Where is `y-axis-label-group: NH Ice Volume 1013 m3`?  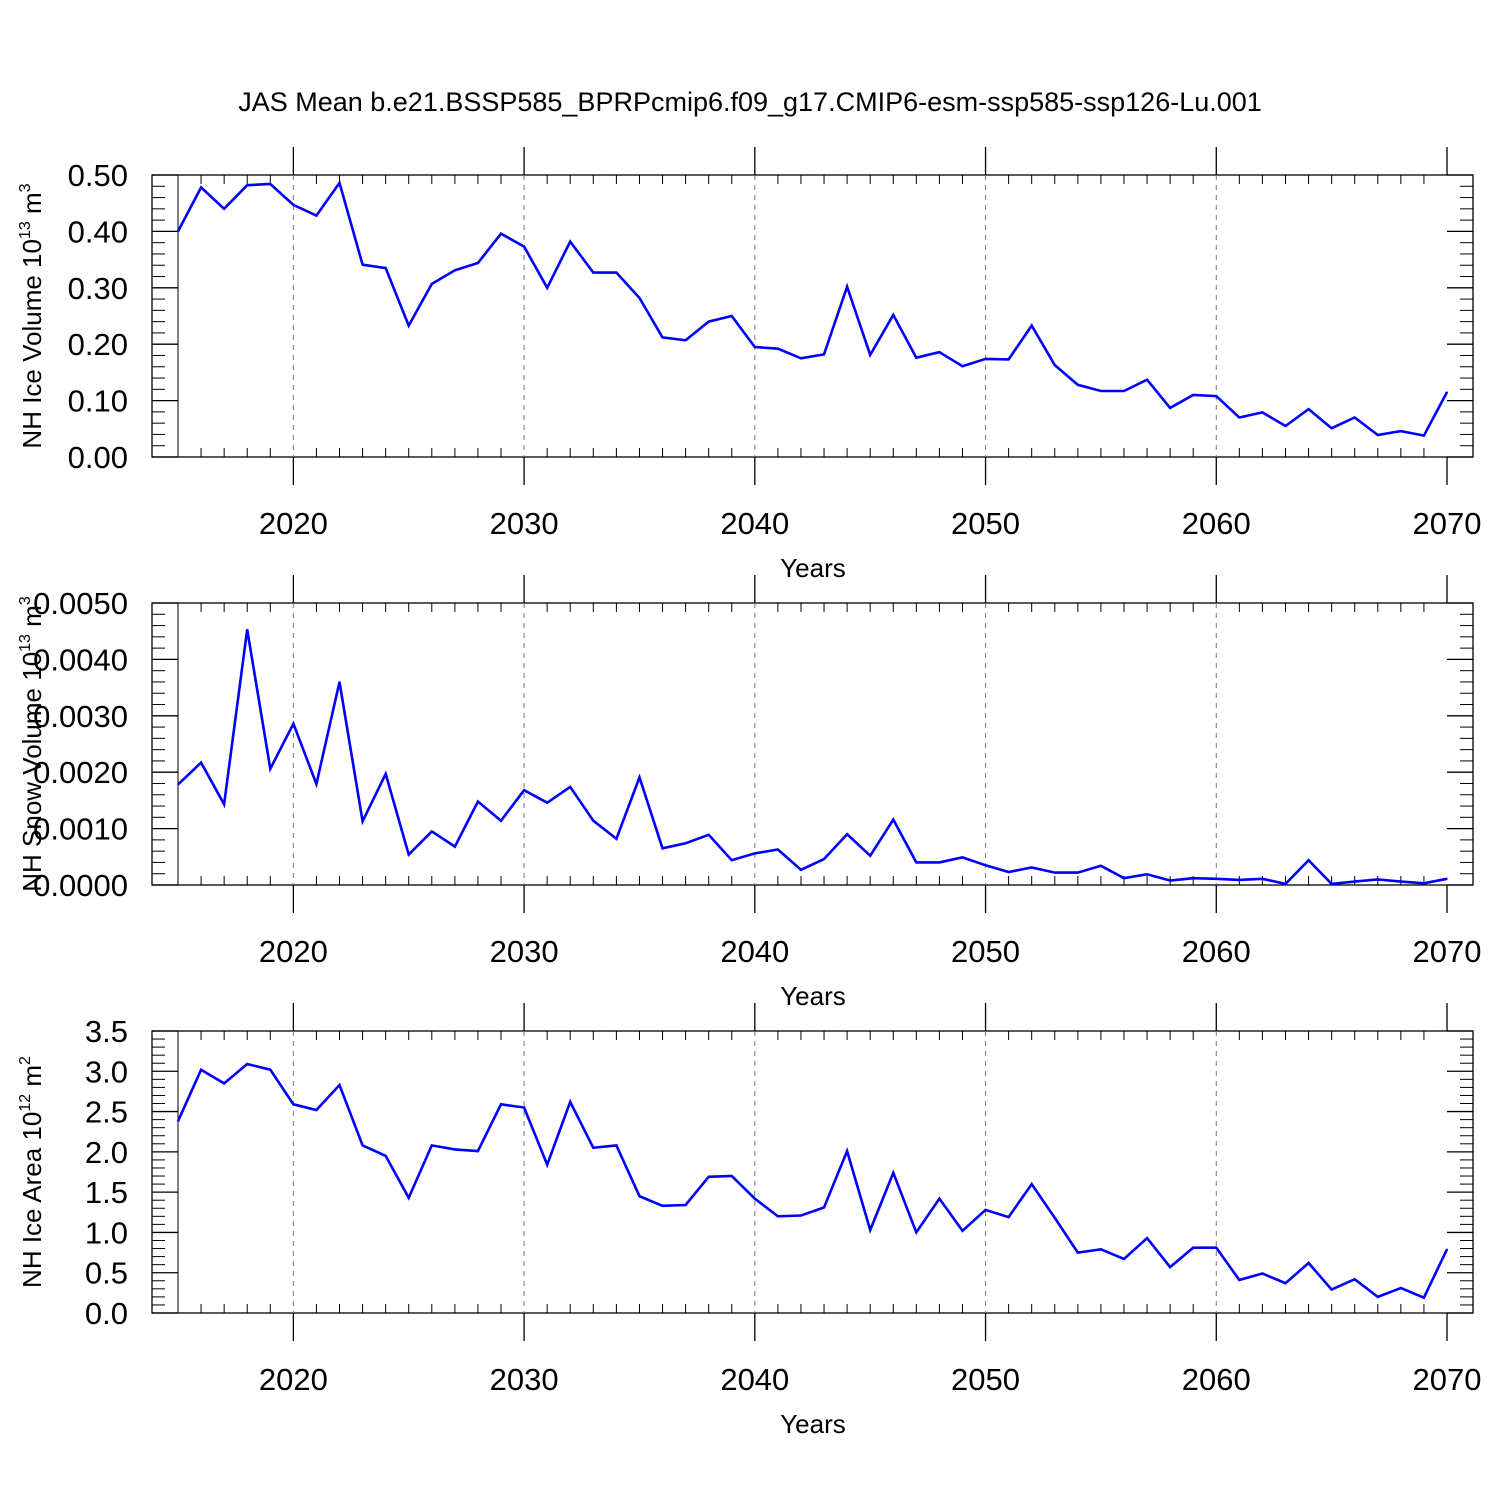 y-axis-label-group: NH Ice Volume 1013 m3 is located at coordinates (32, 315).